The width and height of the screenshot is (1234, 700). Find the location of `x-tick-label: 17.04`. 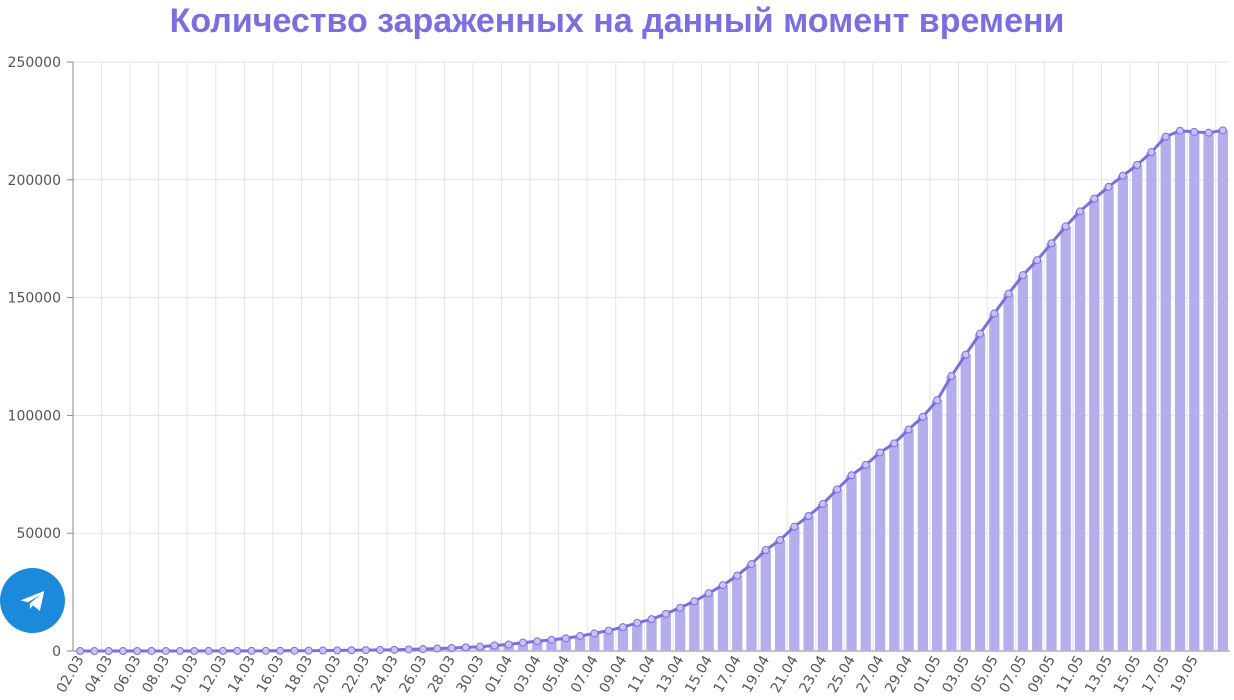

x-tick-label: 17.04 is located at coordinates (728, 674).